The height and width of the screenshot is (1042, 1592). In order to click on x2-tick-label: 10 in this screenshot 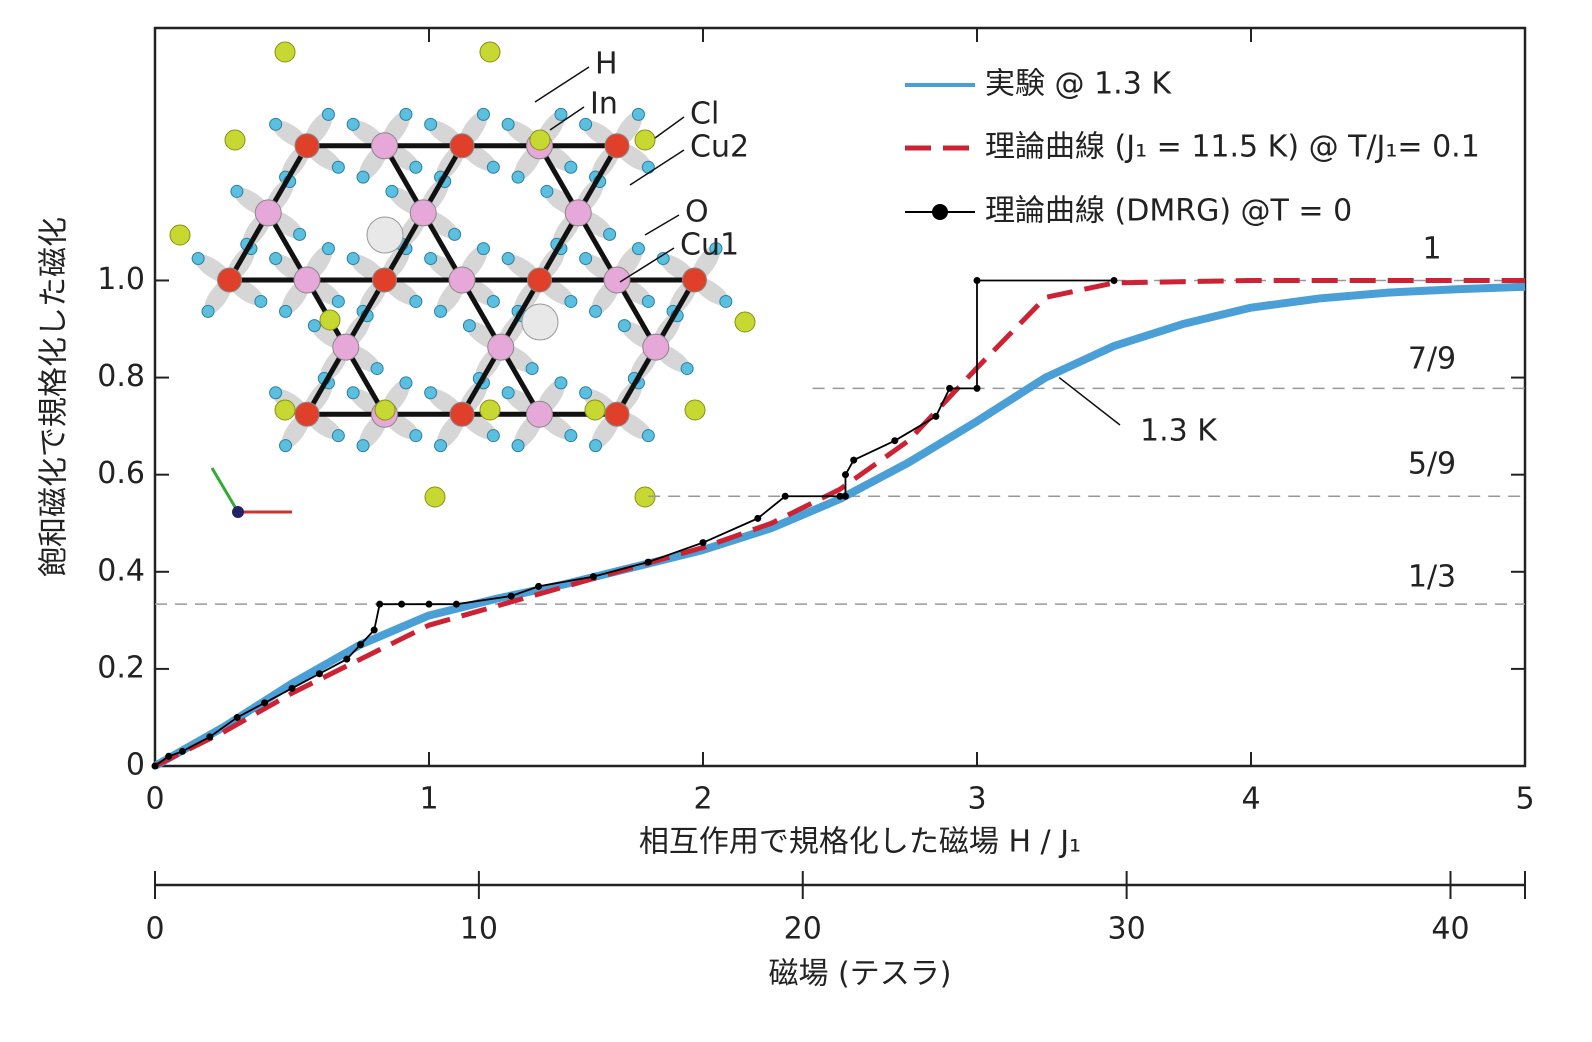, I will do `click(479, 929)`.